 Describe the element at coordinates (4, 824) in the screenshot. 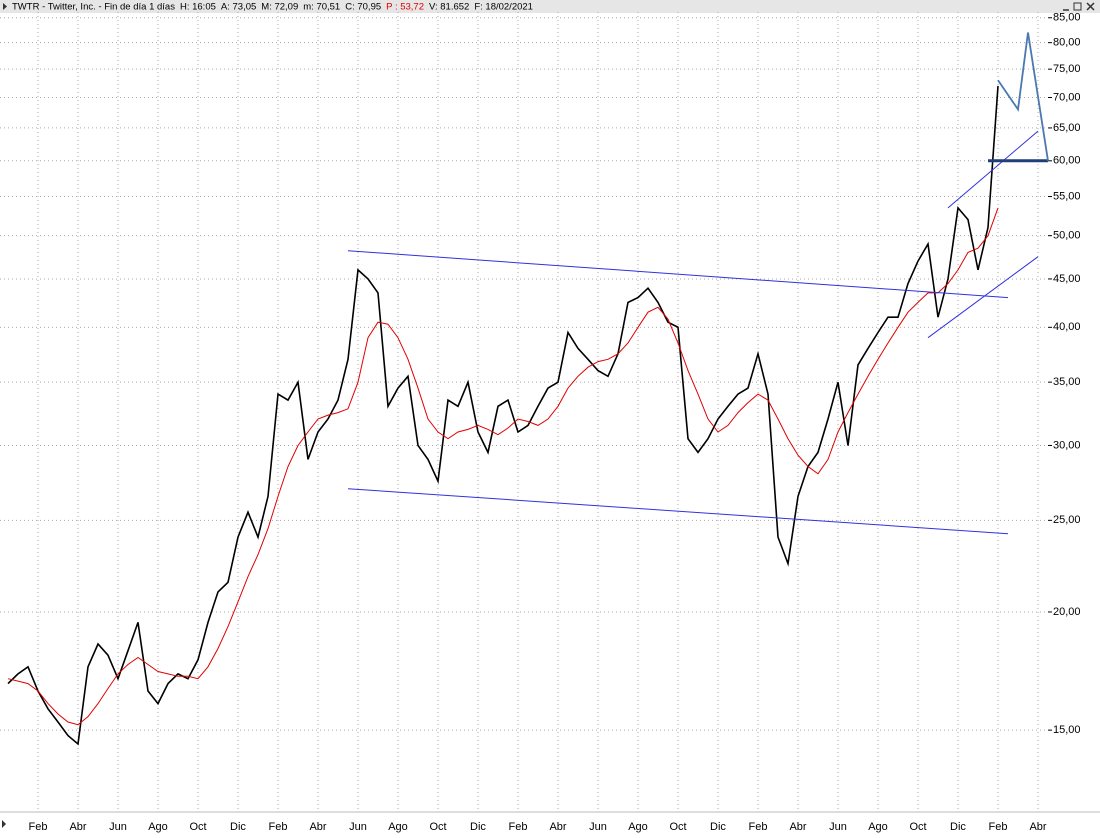

I see `scroll-icon` at that location.